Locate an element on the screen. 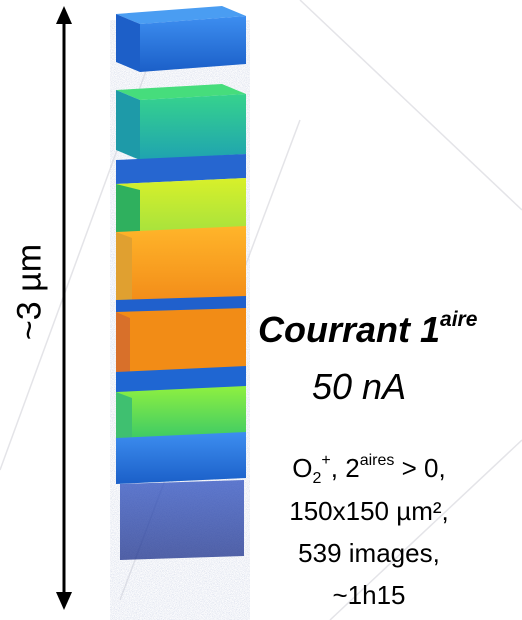  dimension-label: ~3 µm is located at coordinates (29, 292).